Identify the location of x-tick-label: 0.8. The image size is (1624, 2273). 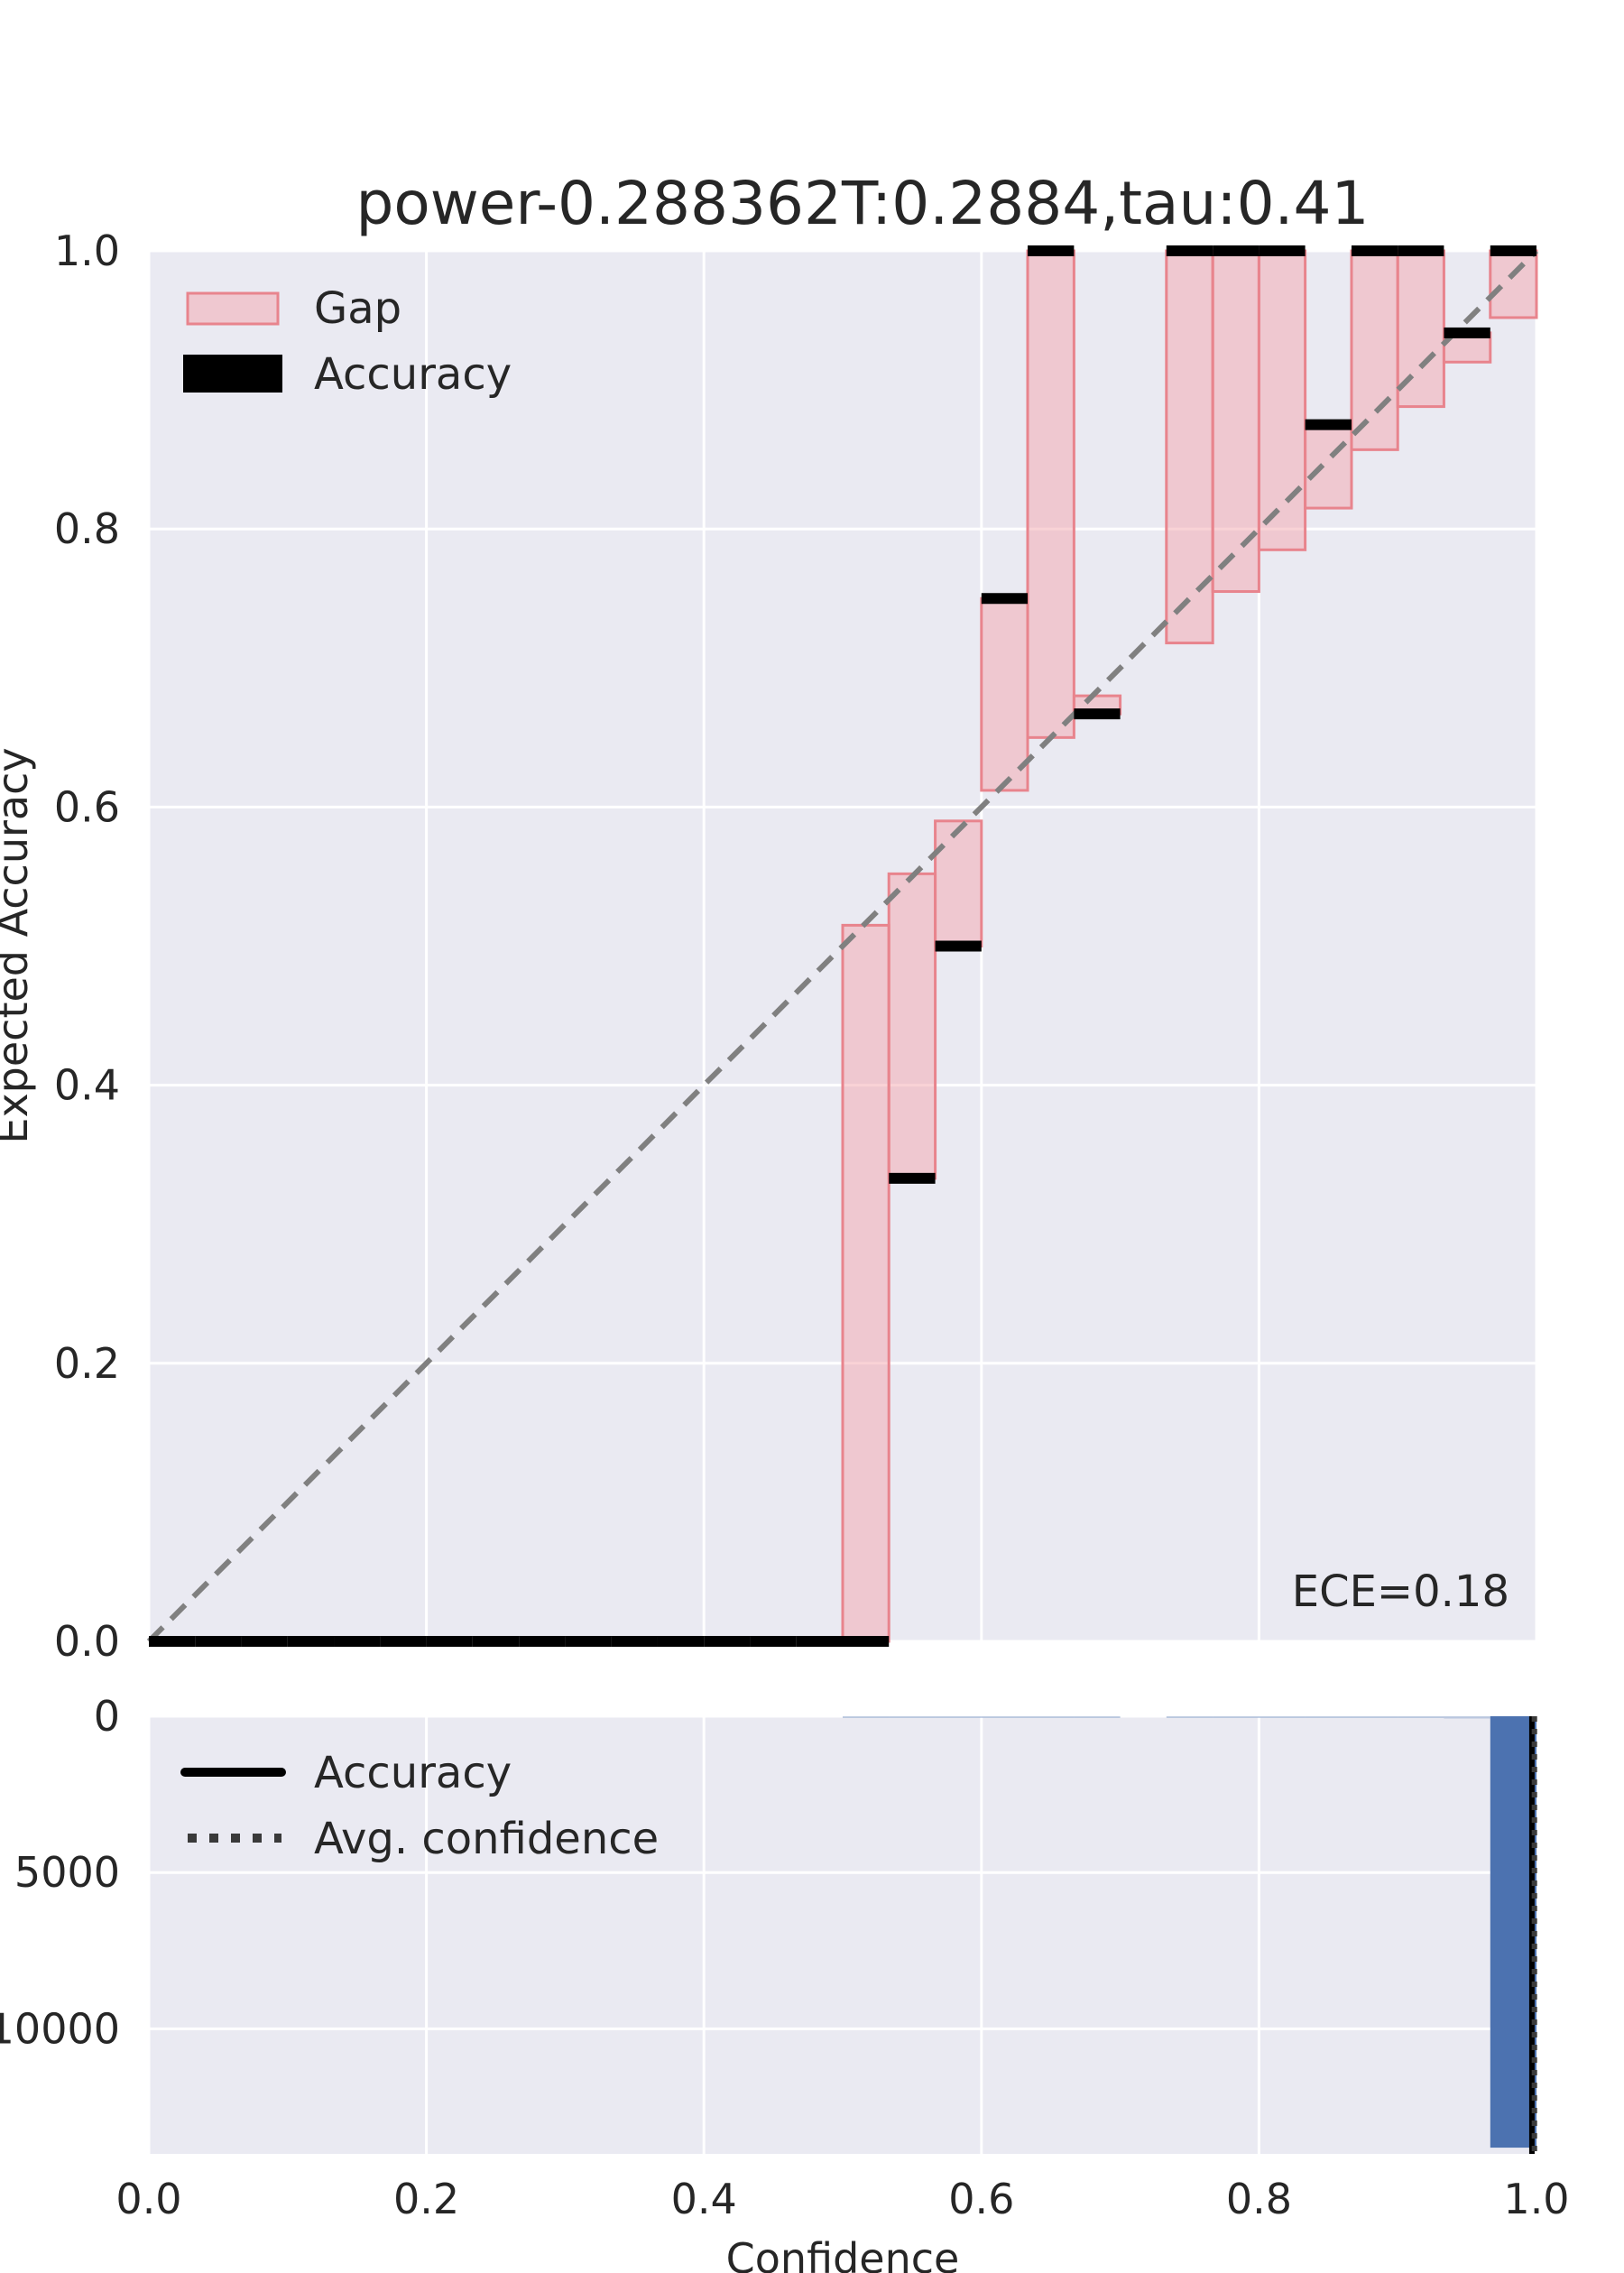
(1259, 2199).